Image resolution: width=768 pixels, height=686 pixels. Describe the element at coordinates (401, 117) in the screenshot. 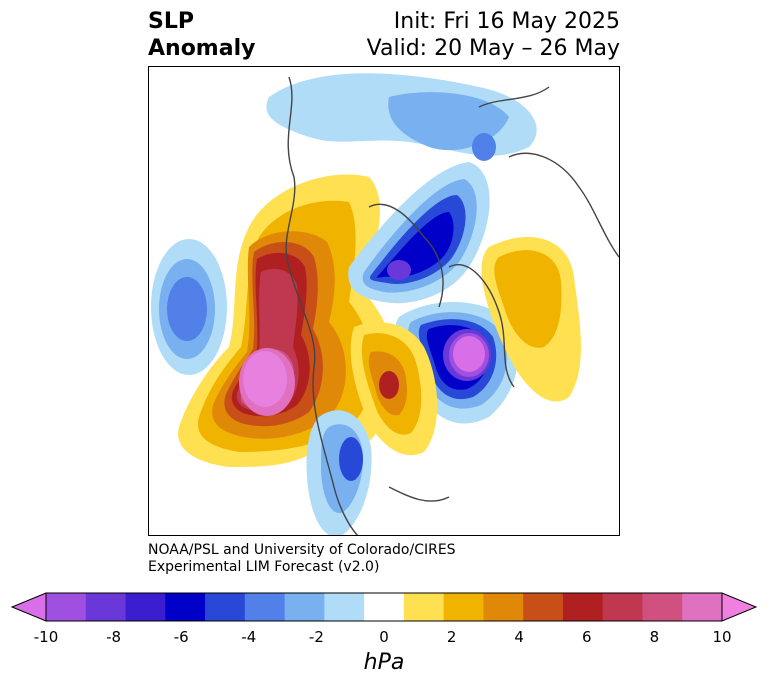

I see `negative-anomaly-arctic-band` at that location.